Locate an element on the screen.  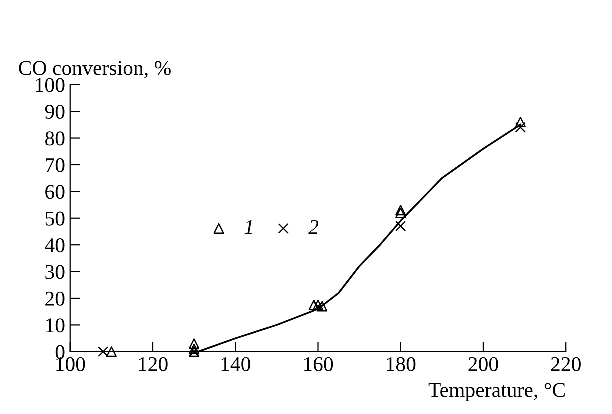
y-tick-label: 70 is located at coordinates (55, 165).